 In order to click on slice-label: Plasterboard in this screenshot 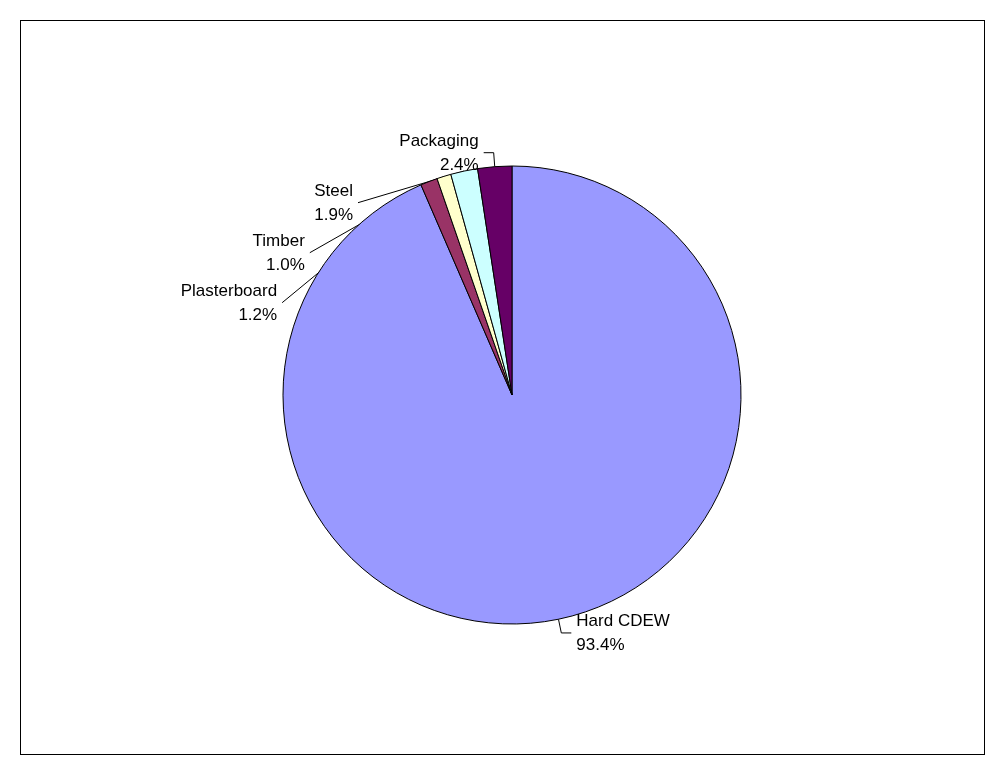, I will do `click(229, 291)`.